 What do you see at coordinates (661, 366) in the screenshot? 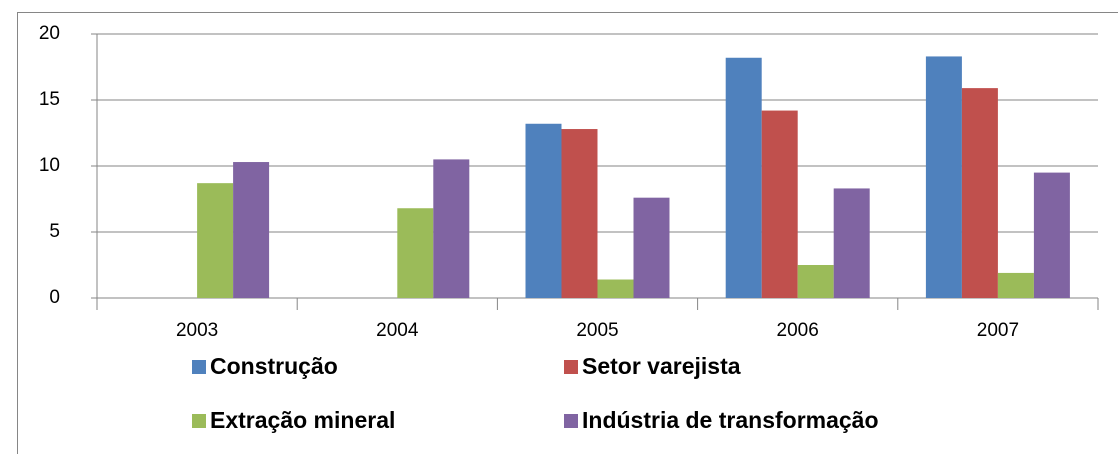
I see `legend-label: Setor varejista` at bounding box center [661, 366].